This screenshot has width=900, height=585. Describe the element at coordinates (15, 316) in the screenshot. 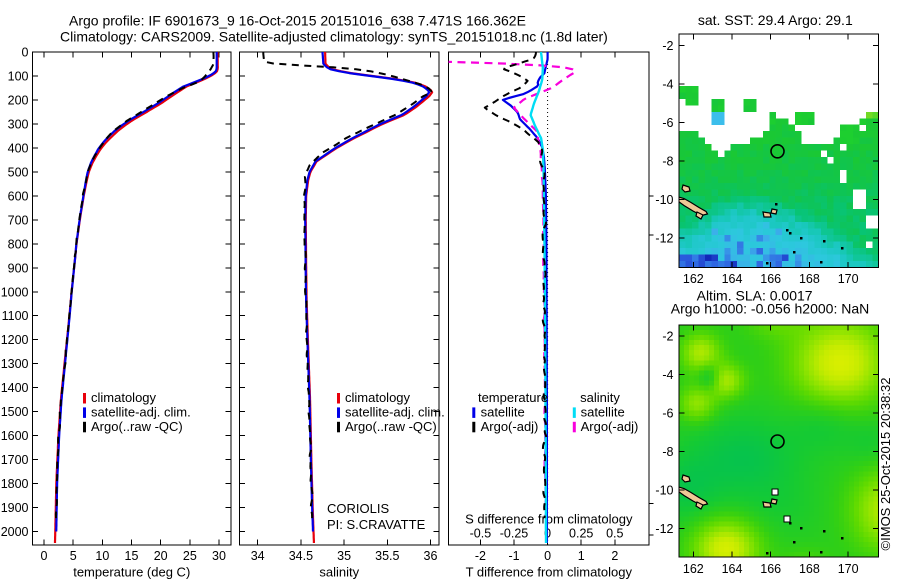

I see `svg-text: 1100` at that location.